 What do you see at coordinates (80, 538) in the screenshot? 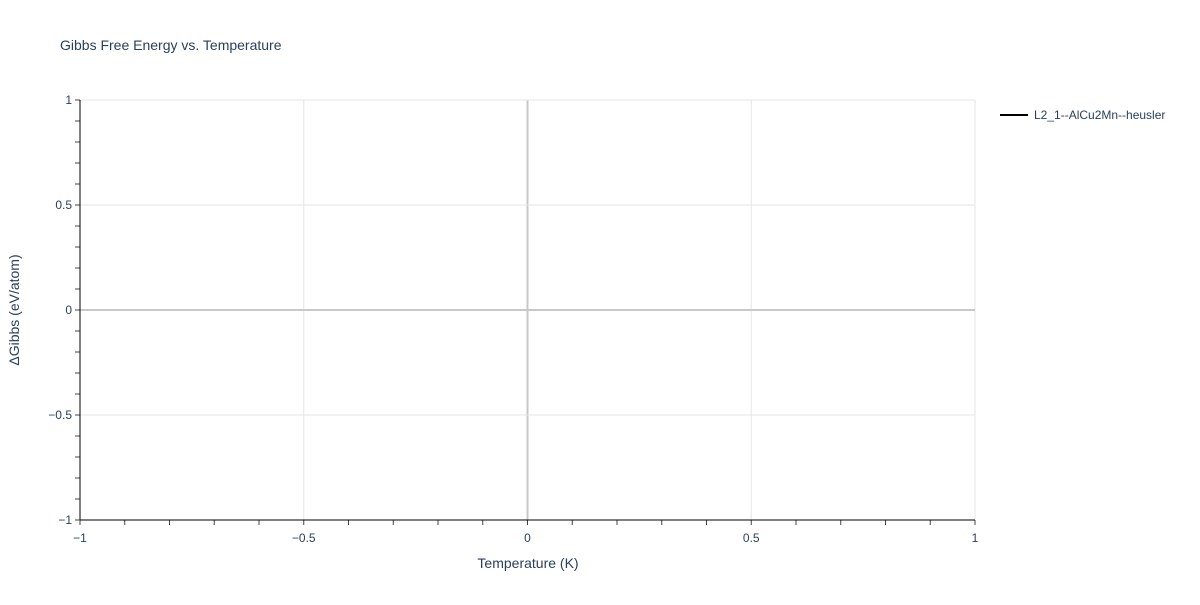
I see `x-tick-label: −1` at bounding box center [80, 538].